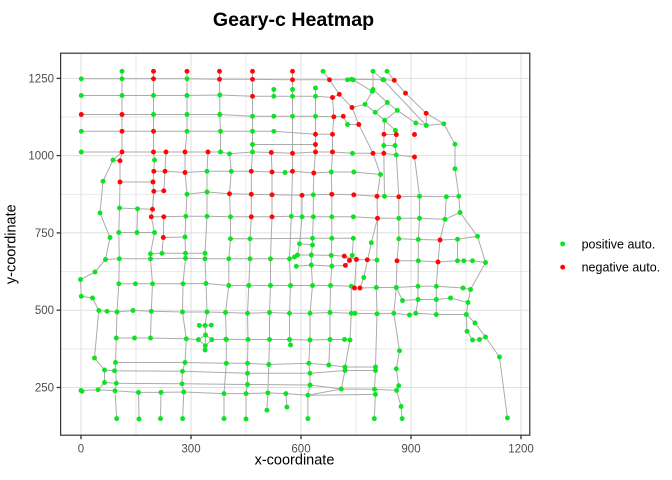 This screenshot has height=480, width=672. Describe the element at coordinates (12, 244) in the screenshot. I see `svg-text: y-coordinate` at that location.